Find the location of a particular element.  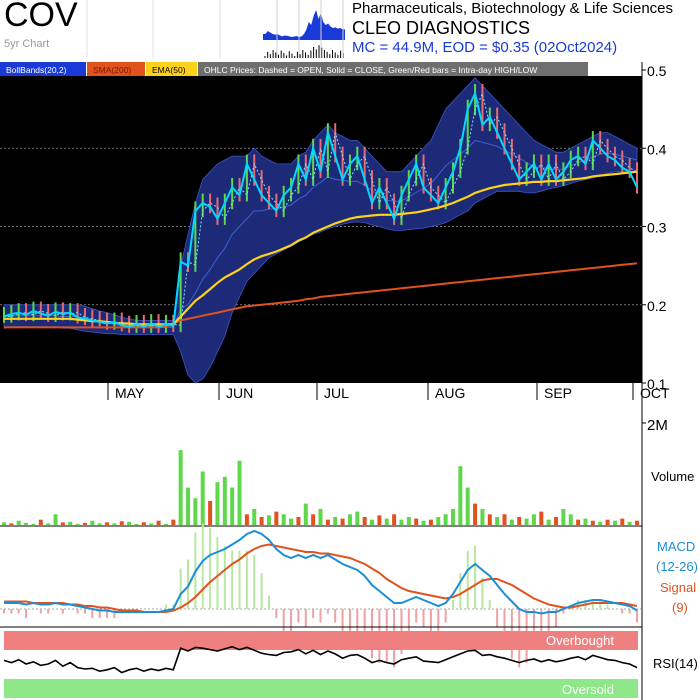

macd-label: MACD is located at coordinates (676, 546).